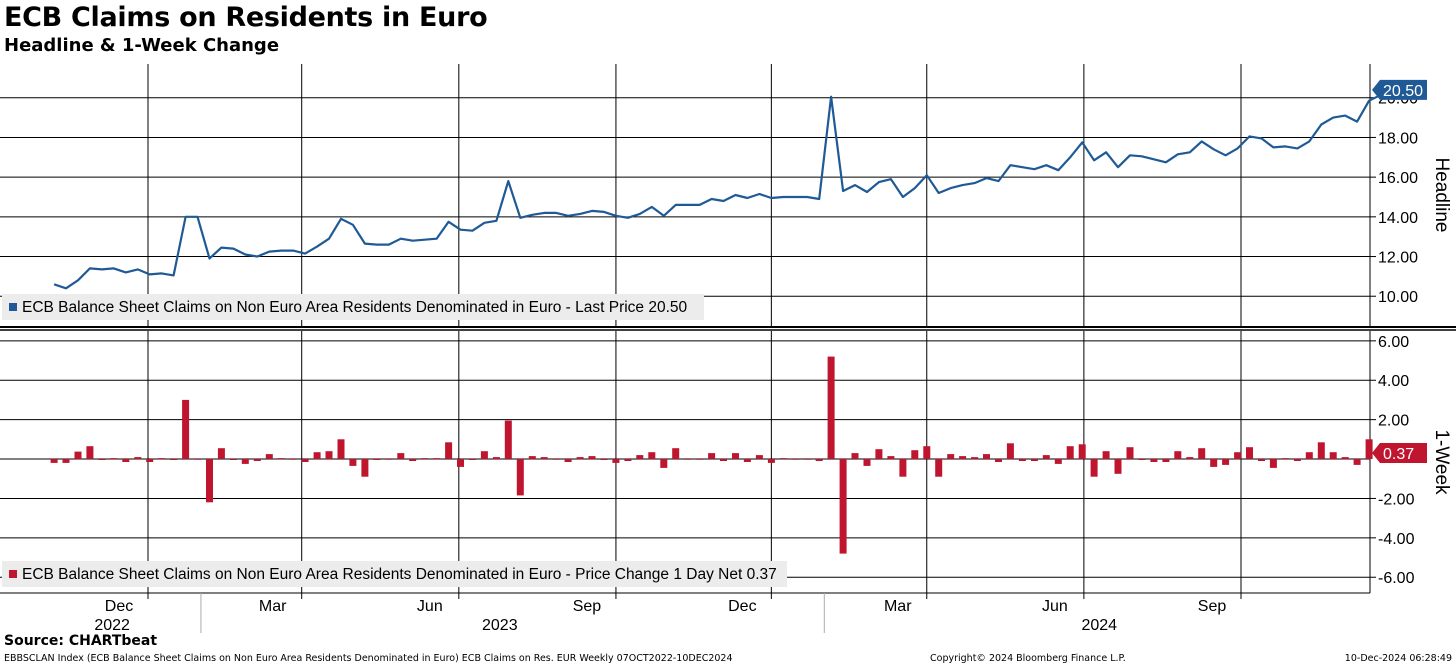 This screenshot has width=1456, height=666. I want to click on y-axis-title: 1-Week, so click(1441, 462).